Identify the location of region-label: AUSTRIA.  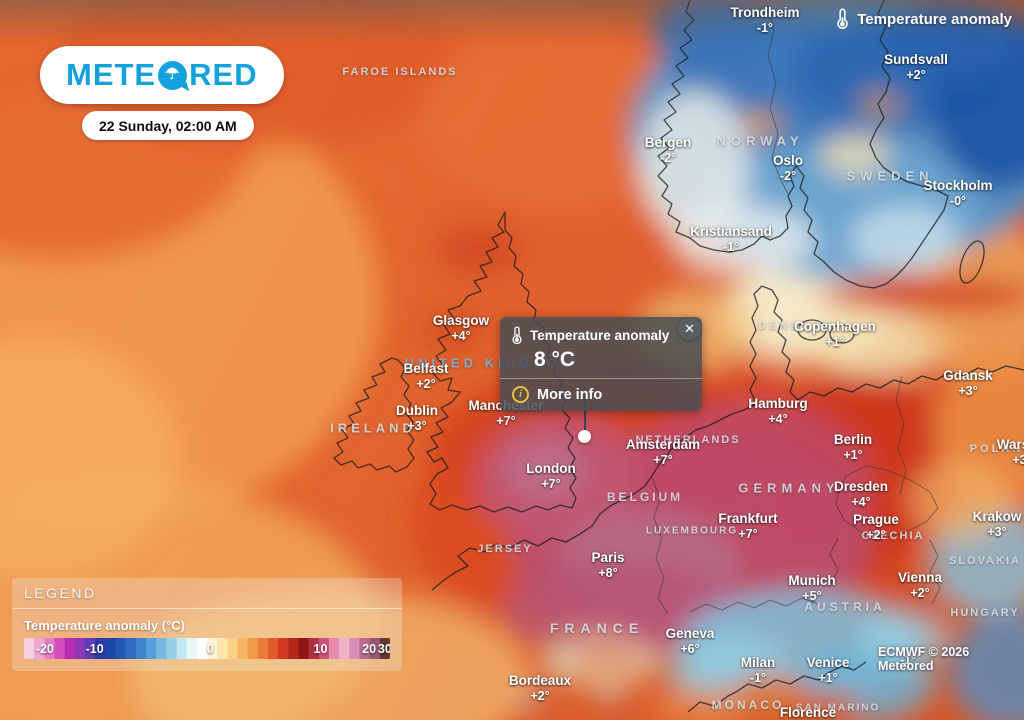
(845, 607).